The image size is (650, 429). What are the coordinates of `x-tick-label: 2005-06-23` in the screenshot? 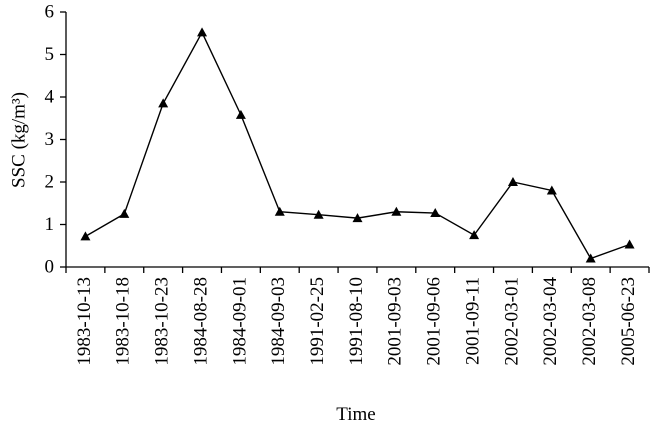 It's located at (628, 321).